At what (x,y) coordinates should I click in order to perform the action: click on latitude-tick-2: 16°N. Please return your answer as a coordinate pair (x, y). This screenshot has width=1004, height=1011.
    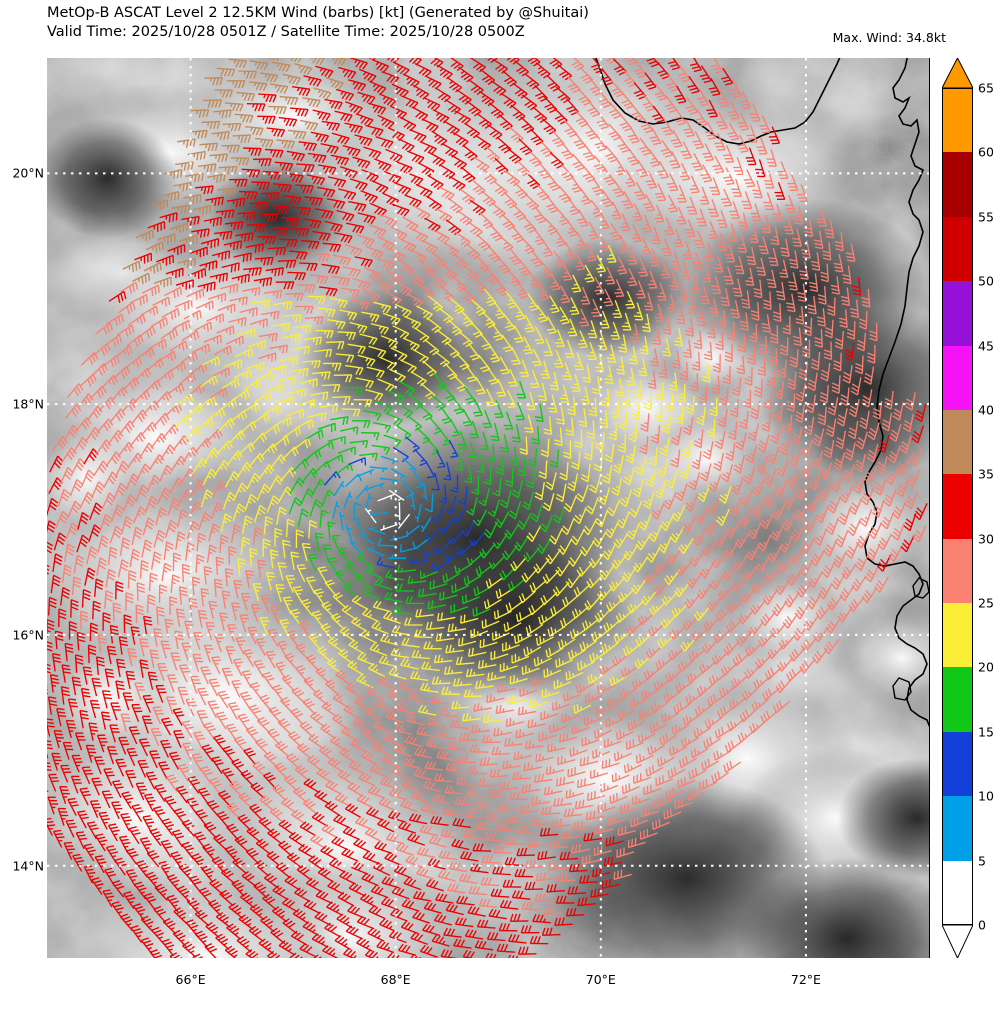
    Looking at the image, I should click on (28, 635).